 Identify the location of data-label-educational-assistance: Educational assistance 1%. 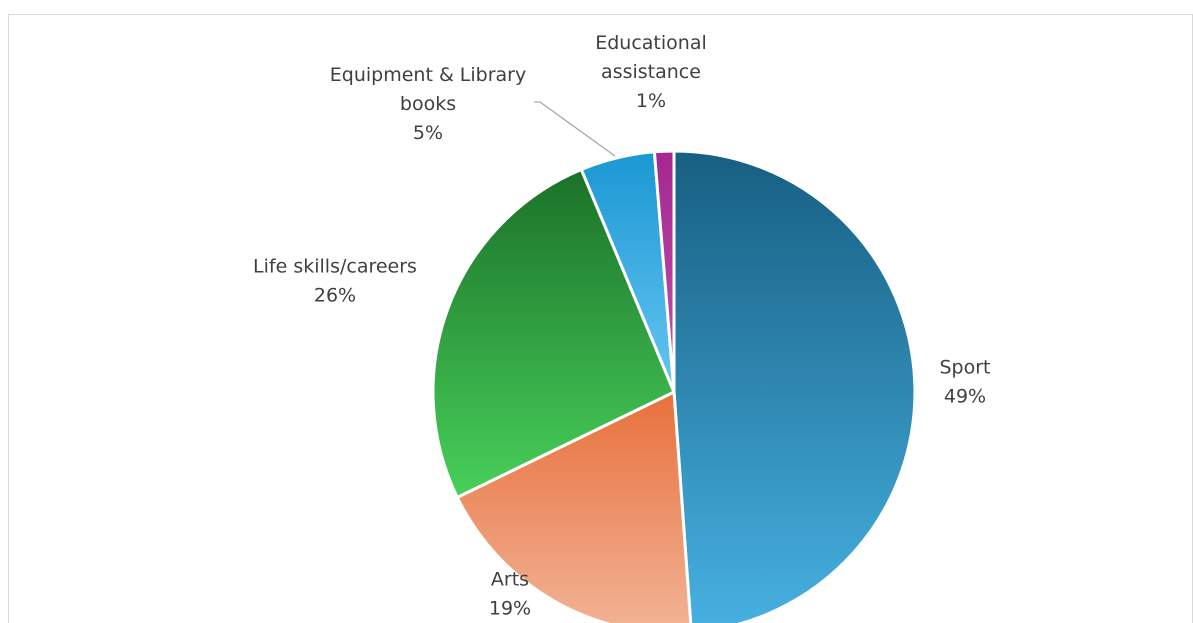
(651, 72).